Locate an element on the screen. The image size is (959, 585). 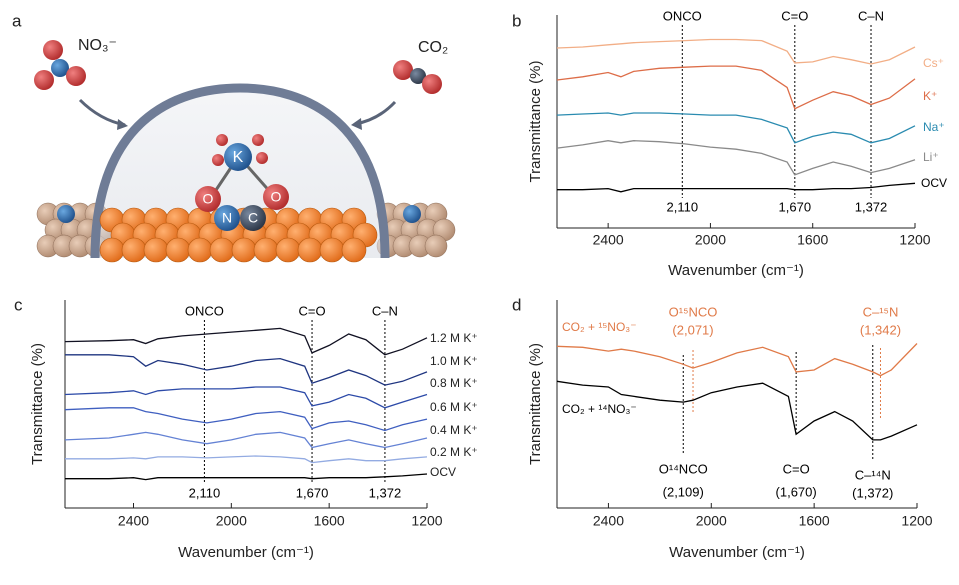
series-label: Li⁺ is located at coordinates (931, 157).